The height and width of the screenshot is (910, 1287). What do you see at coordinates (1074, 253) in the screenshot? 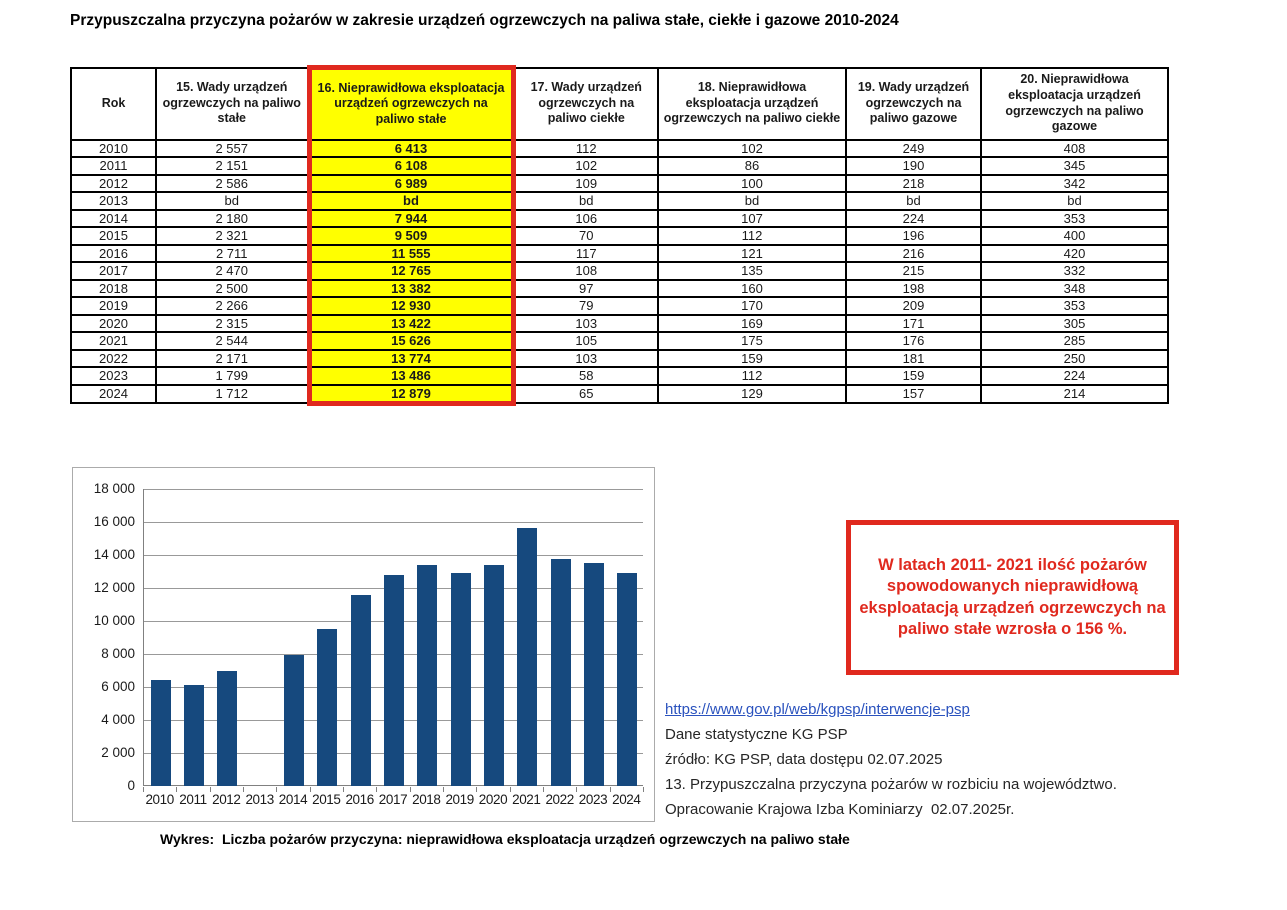
I see `table-cell: 420` at bounding box center [1074, 253].